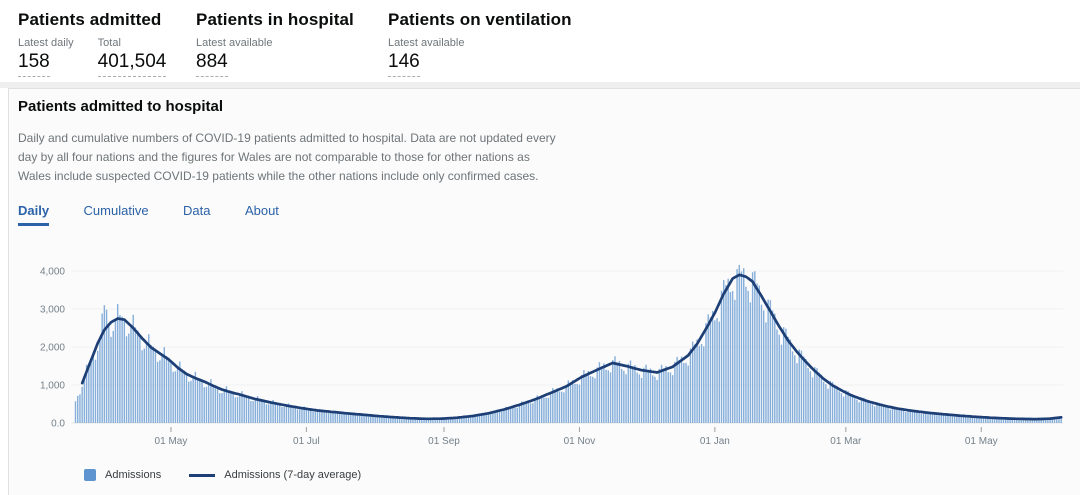  Describe the element at coordinates (197, 210) in the screenshot. I see `tab-data: Data` at that location.